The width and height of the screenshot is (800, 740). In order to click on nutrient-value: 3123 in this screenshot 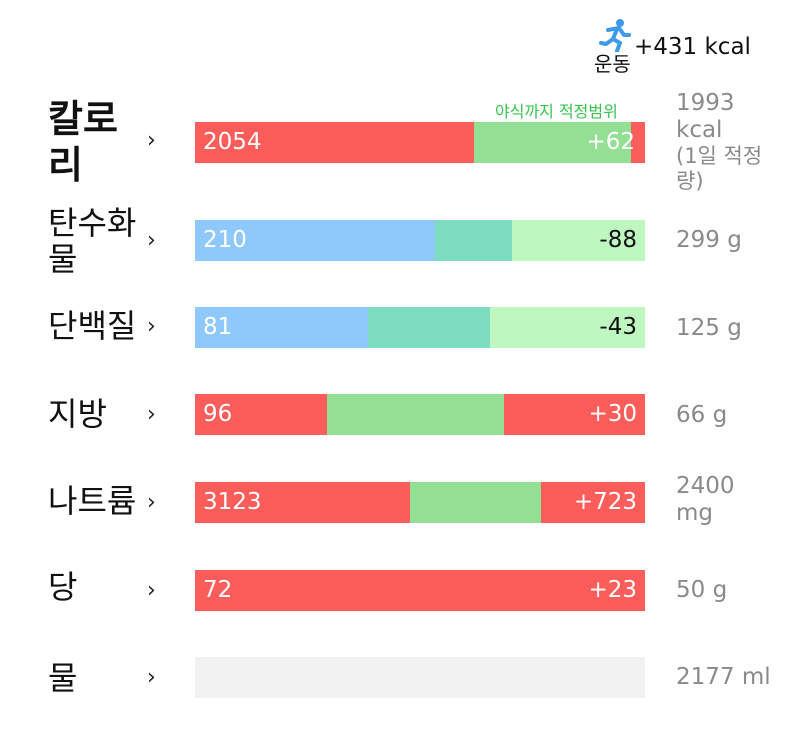, I will do `click(232, 502)`.